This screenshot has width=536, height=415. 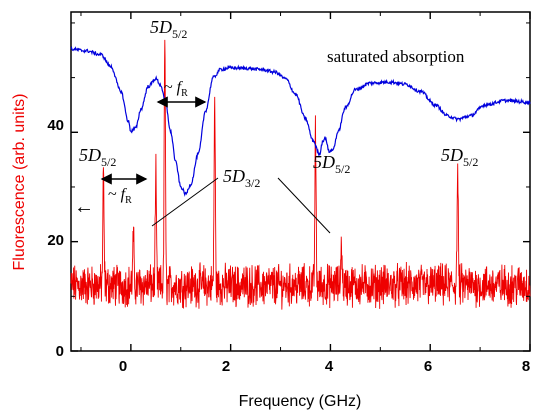 I want to click on y-tick-label: 0, so click(x=60, y=351).